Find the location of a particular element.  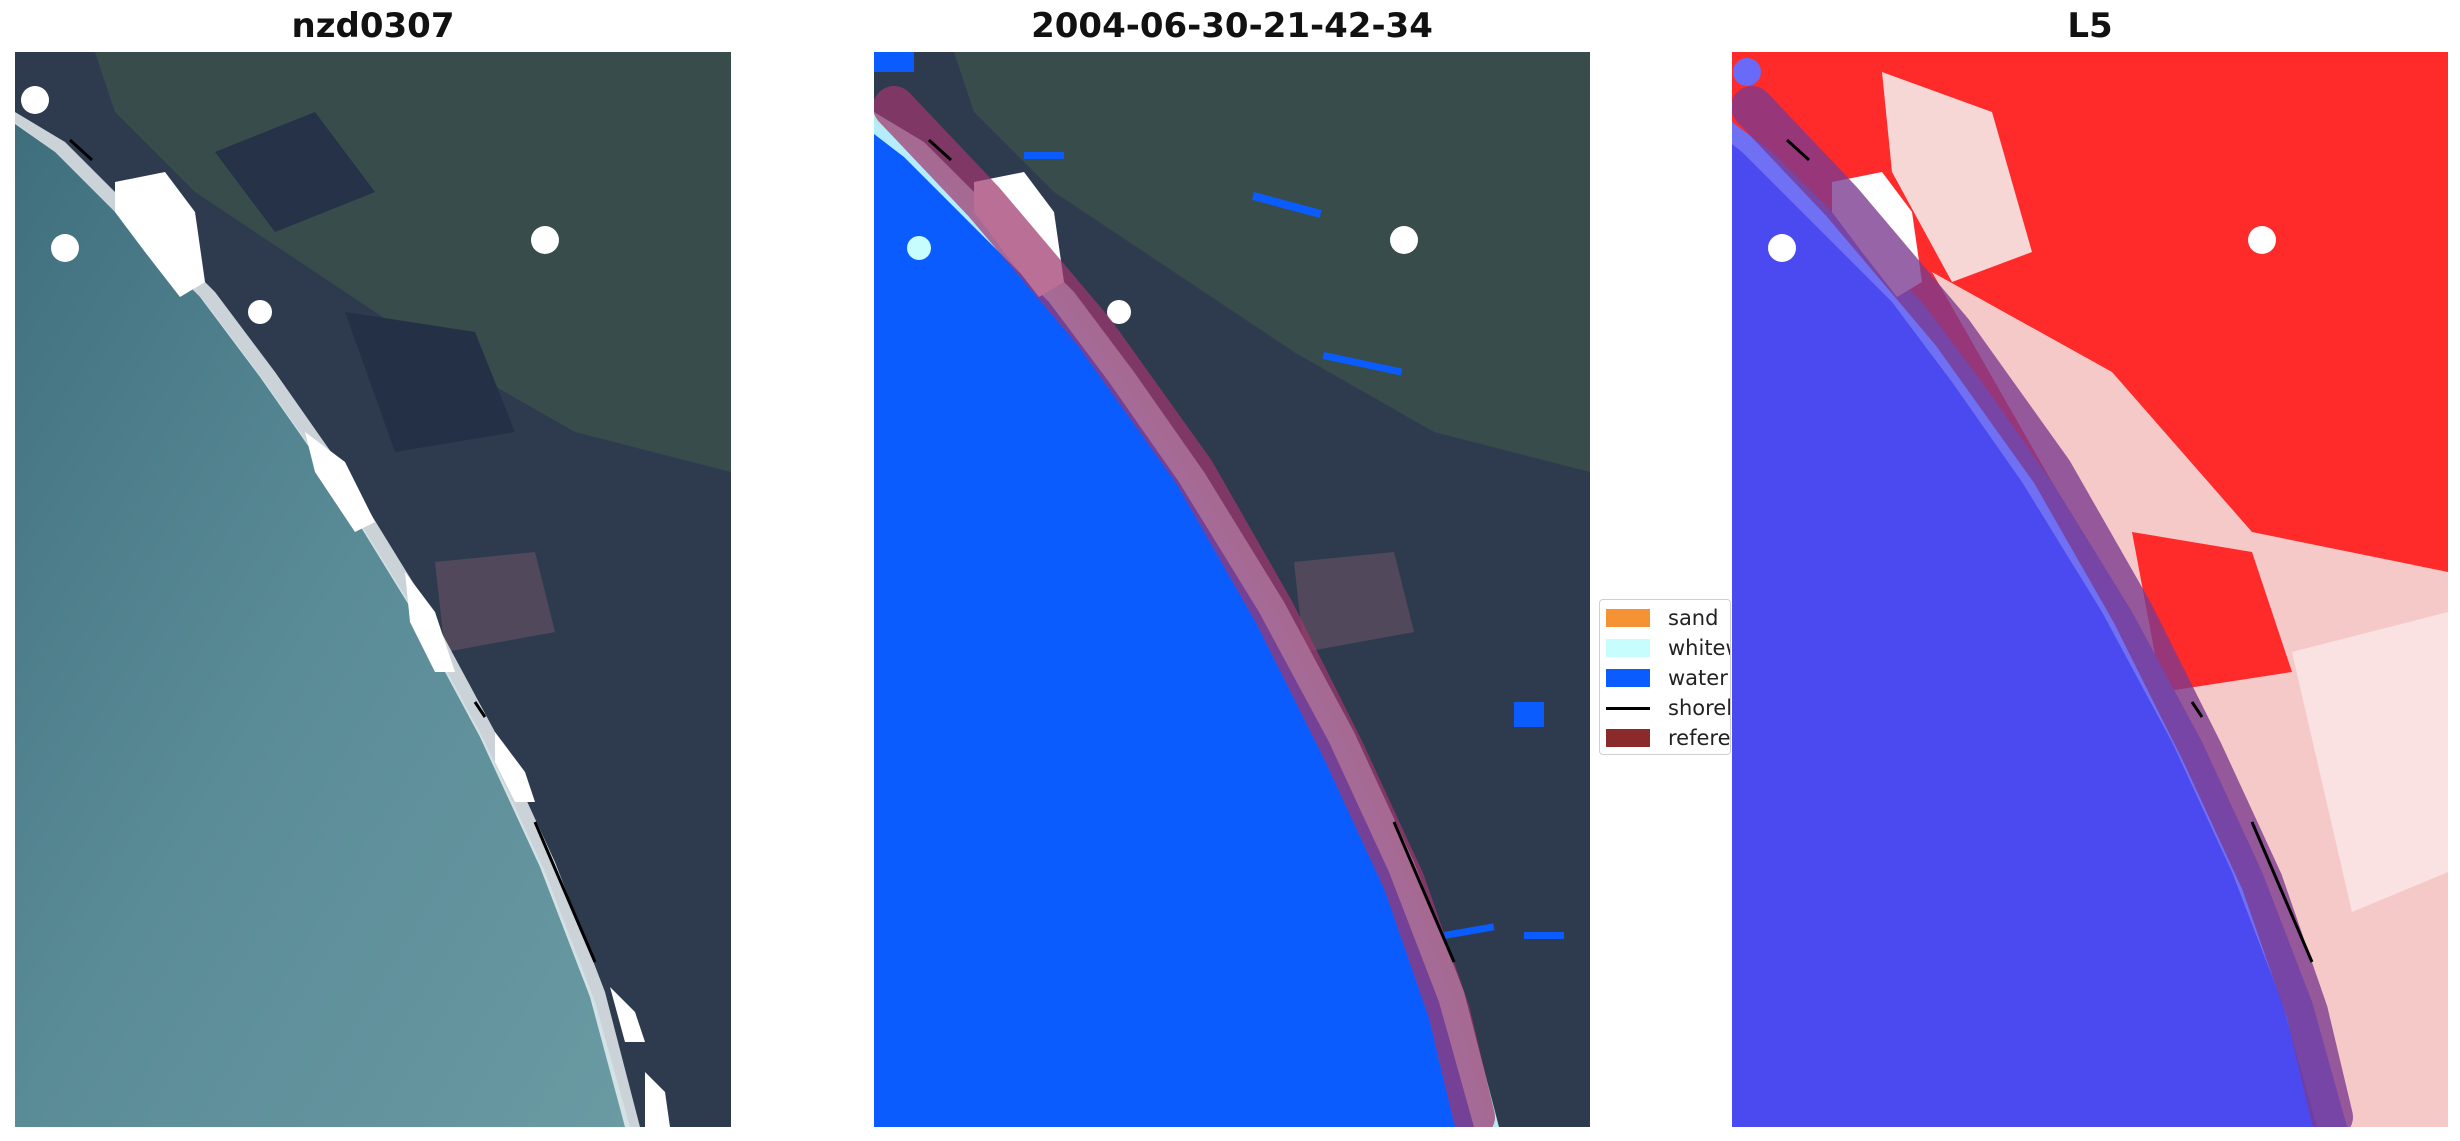

forest-patch is located at coordinates (295, 172).